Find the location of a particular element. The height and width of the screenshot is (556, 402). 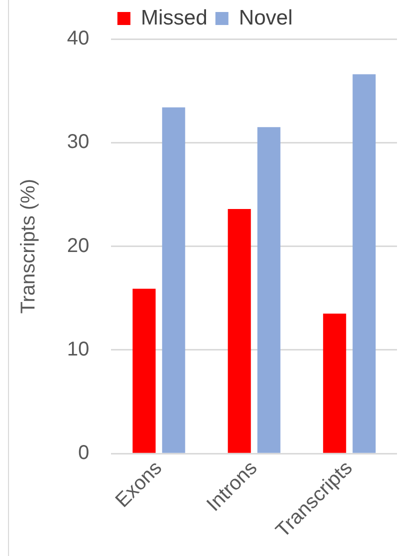

y-tick-label: 30 is located at coordinates (78, 142).